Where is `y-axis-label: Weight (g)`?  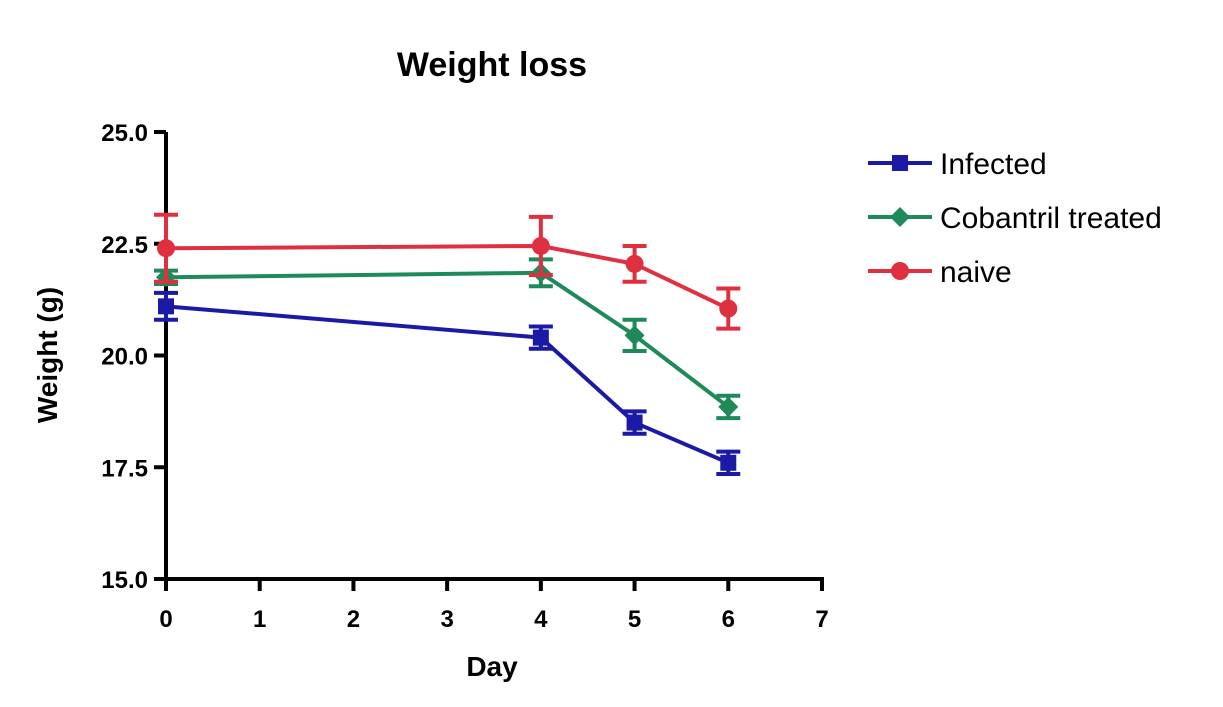 y-axis-label: Weight (g) is located at coordinates (47, 355).